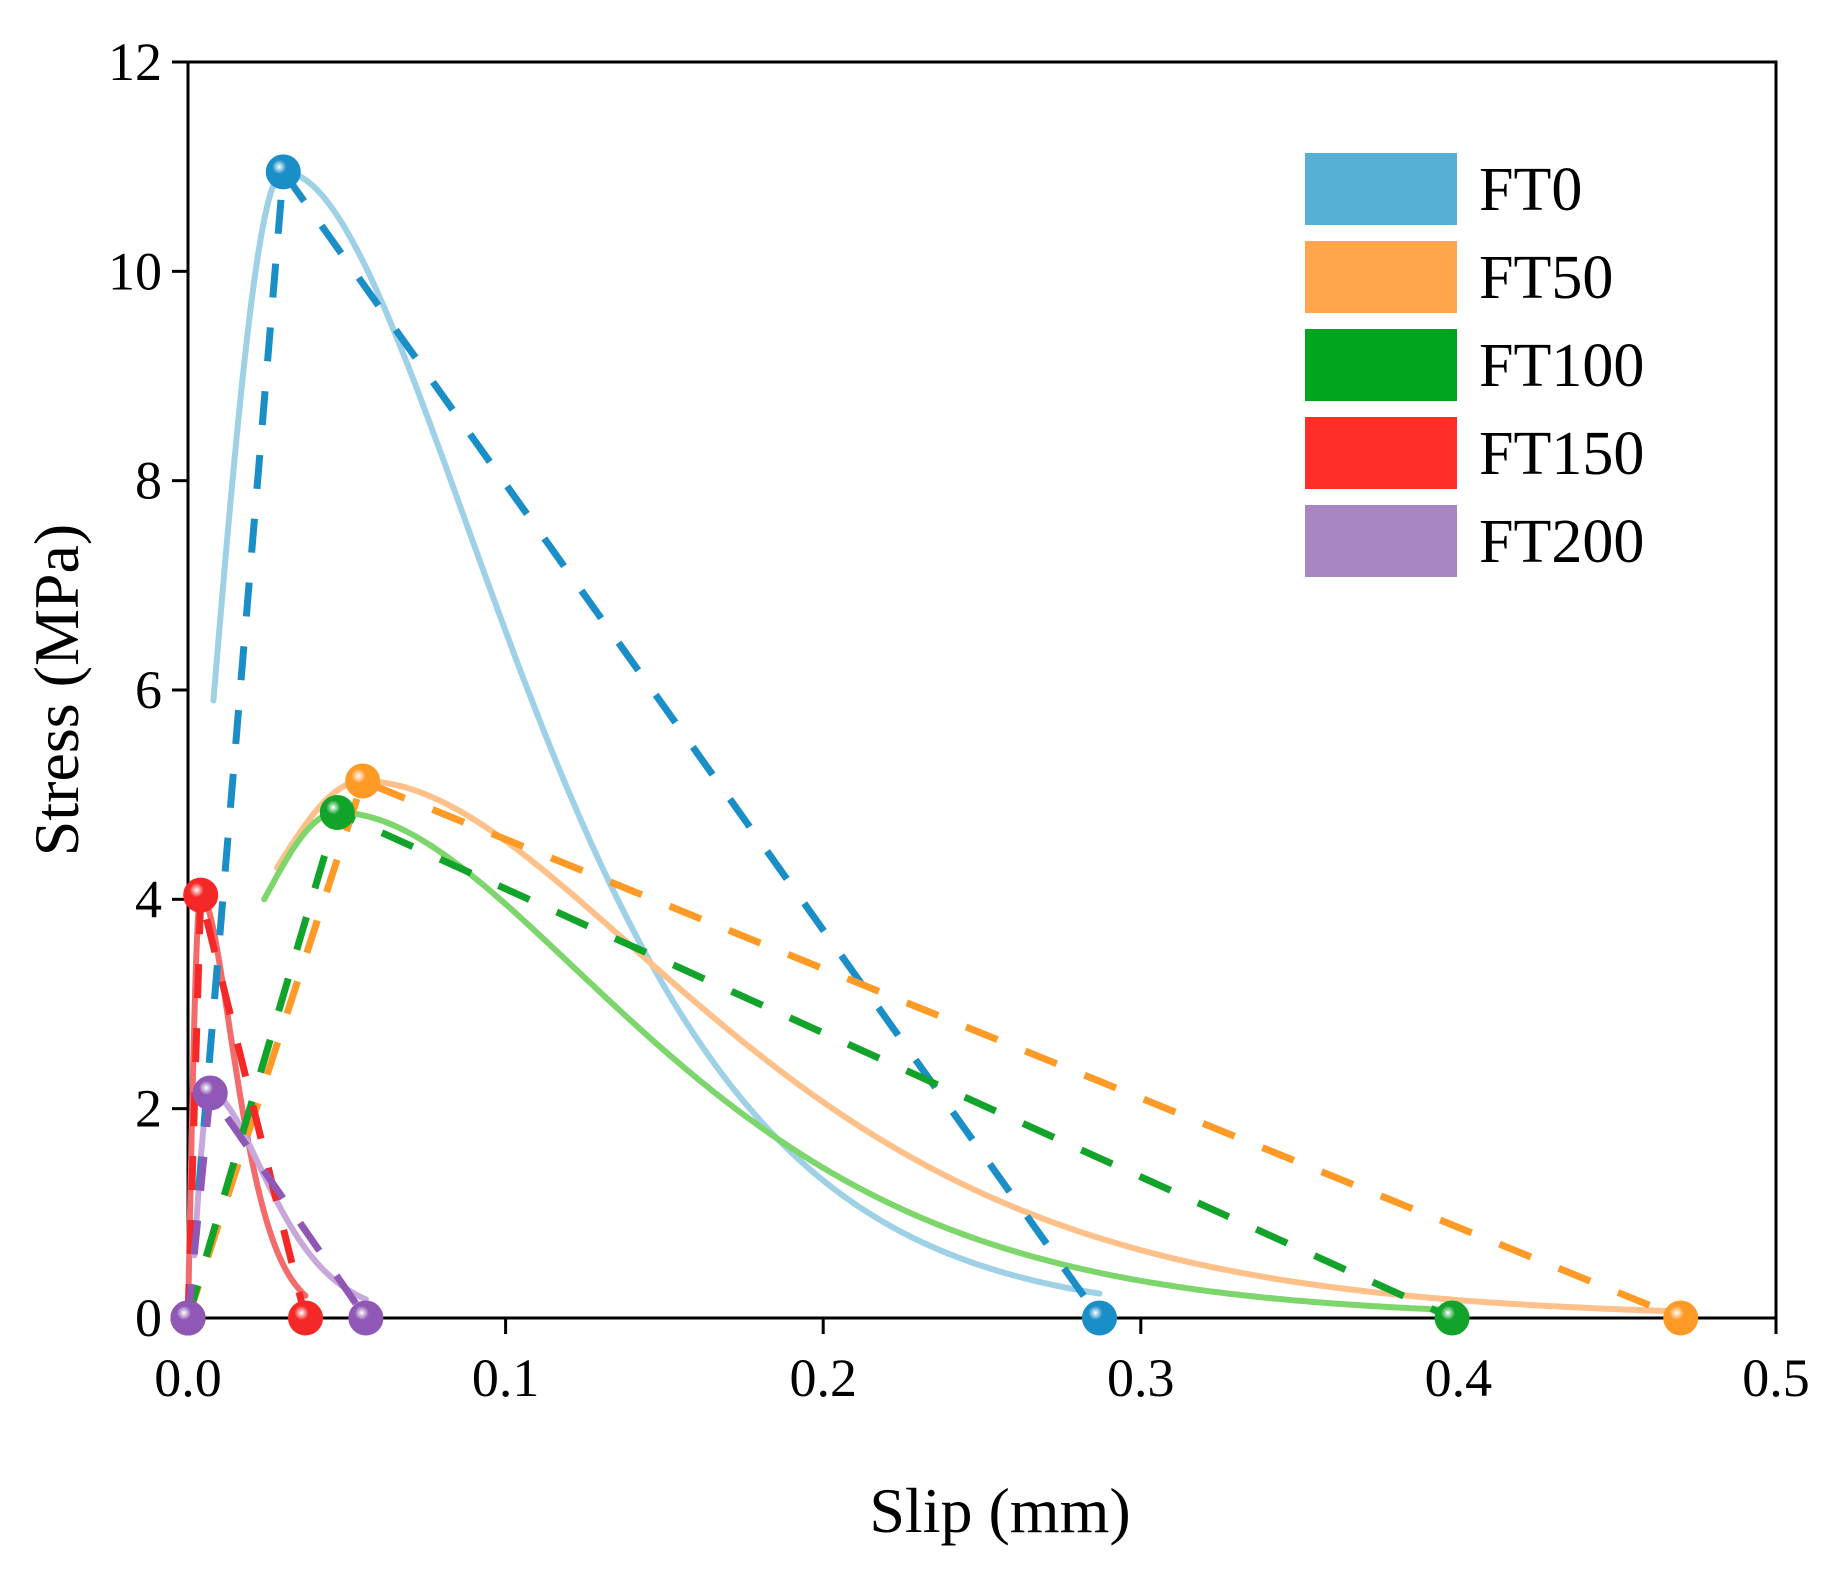 Image resolution: width=1833 pixels, height=1571 pixels. I want to click on x-tick-label: 0.4, so click(1459, 1378).